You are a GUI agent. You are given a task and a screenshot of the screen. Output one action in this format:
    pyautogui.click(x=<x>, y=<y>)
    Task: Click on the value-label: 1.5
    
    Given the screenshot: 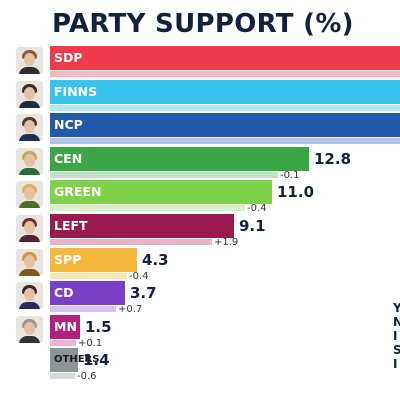 What is the action you would take?
    pyautogui.click(x=98, y=326)
    